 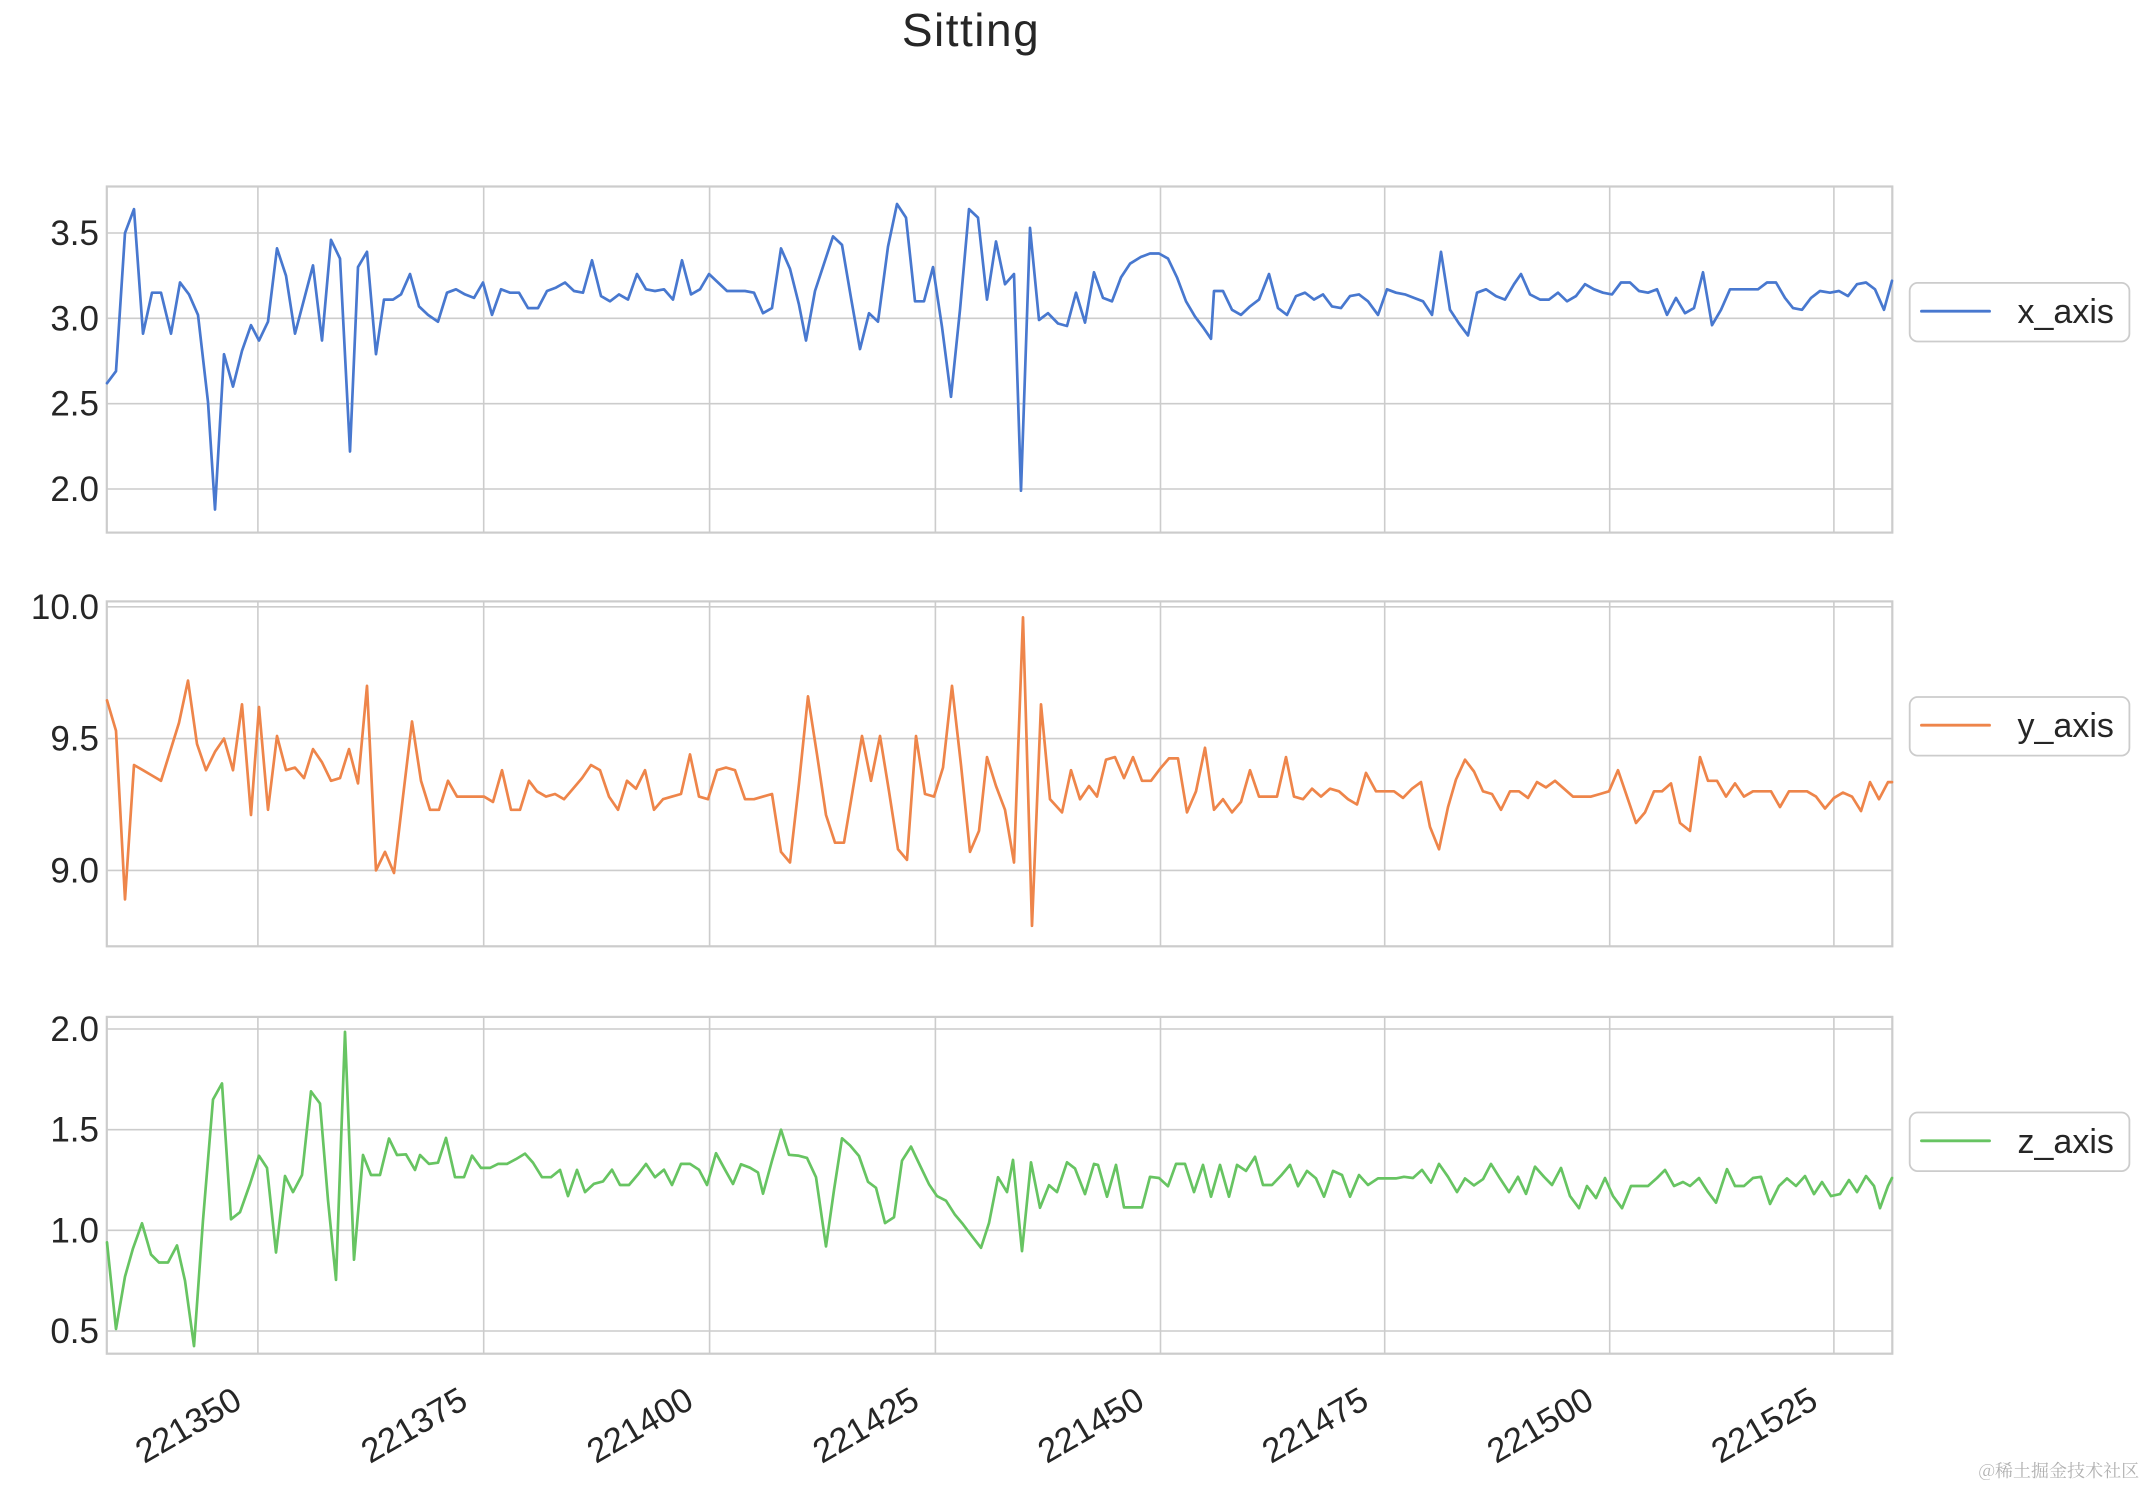 I want to click on svg-text: 9.0, so click(x=74, y=870).